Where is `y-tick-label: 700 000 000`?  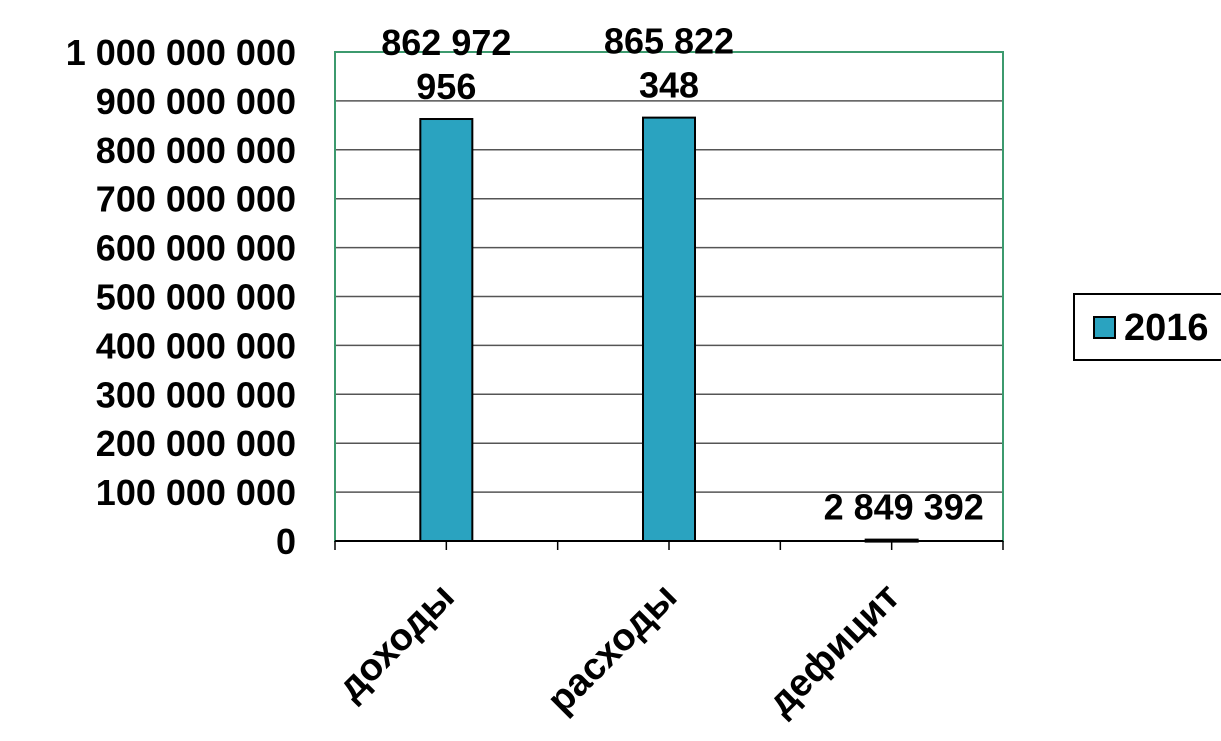
y-tick-label: 700 000 000 is located at coordinates (196, 199).